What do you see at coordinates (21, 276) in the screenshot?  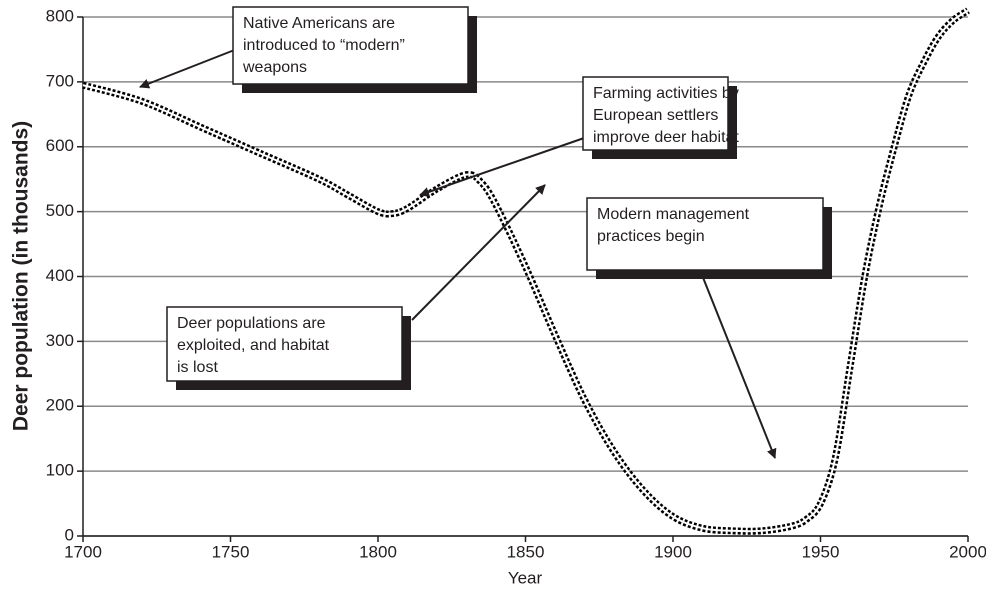 I see `y-axis-label: Deer population (in thousands)` at bounding box center [21, 276].